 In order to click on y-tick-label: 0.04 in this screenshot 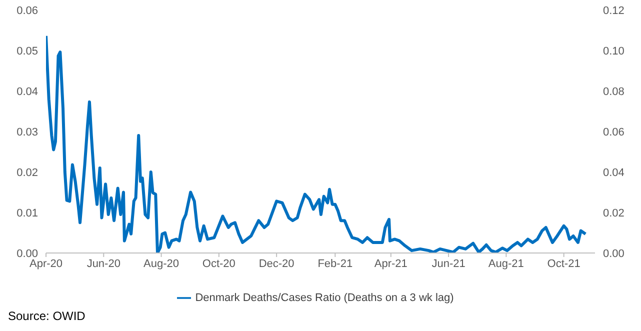, I will do `click(27, 92)`.